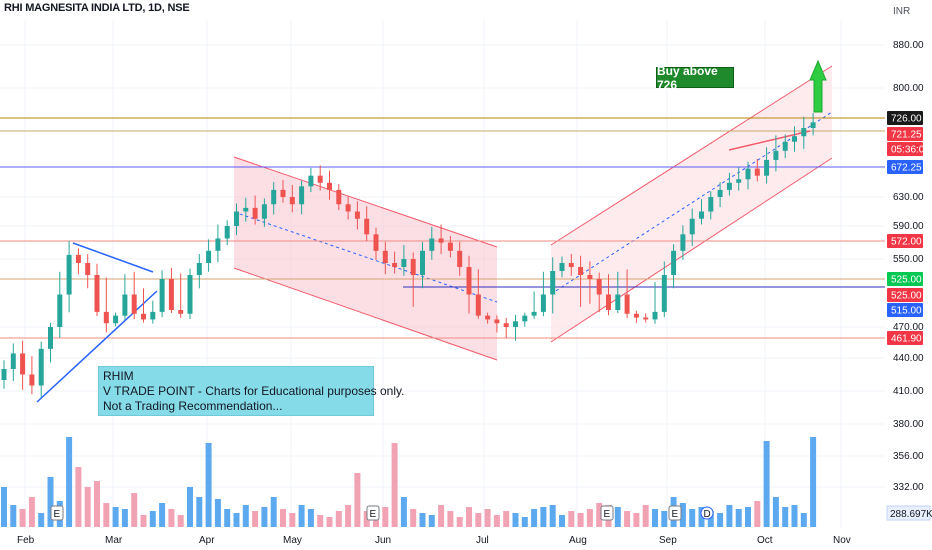  I want to click on x-tick-label: Mar, so click(114, 540).